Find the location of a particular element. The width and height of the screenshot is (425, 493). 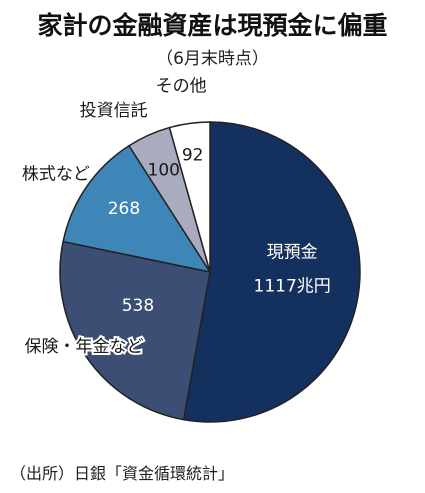

slice-value-label: 100 is located at coordinates (164, 170).